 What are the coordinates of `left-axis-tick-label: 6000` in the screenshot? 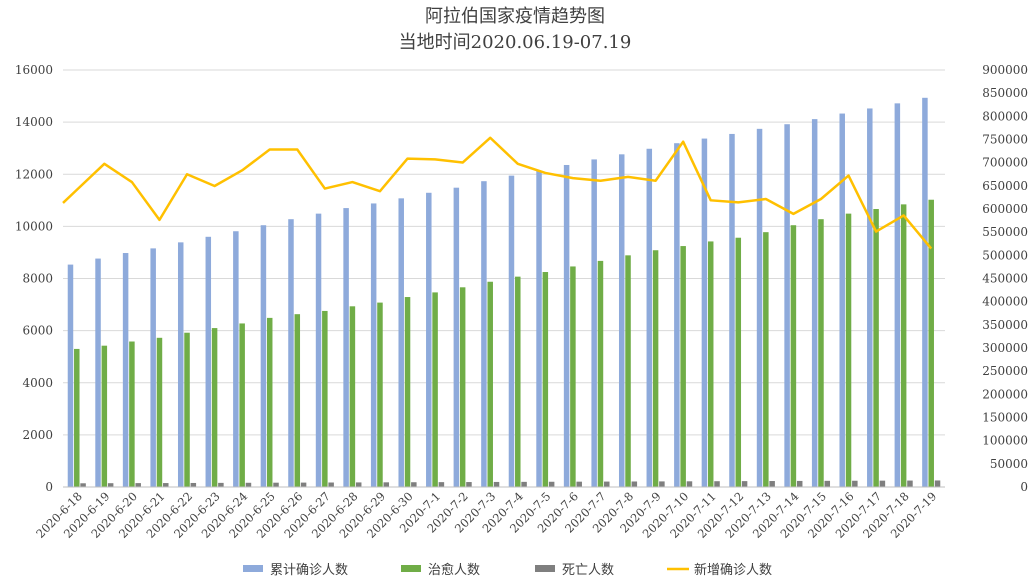 It's located at (37, 331).